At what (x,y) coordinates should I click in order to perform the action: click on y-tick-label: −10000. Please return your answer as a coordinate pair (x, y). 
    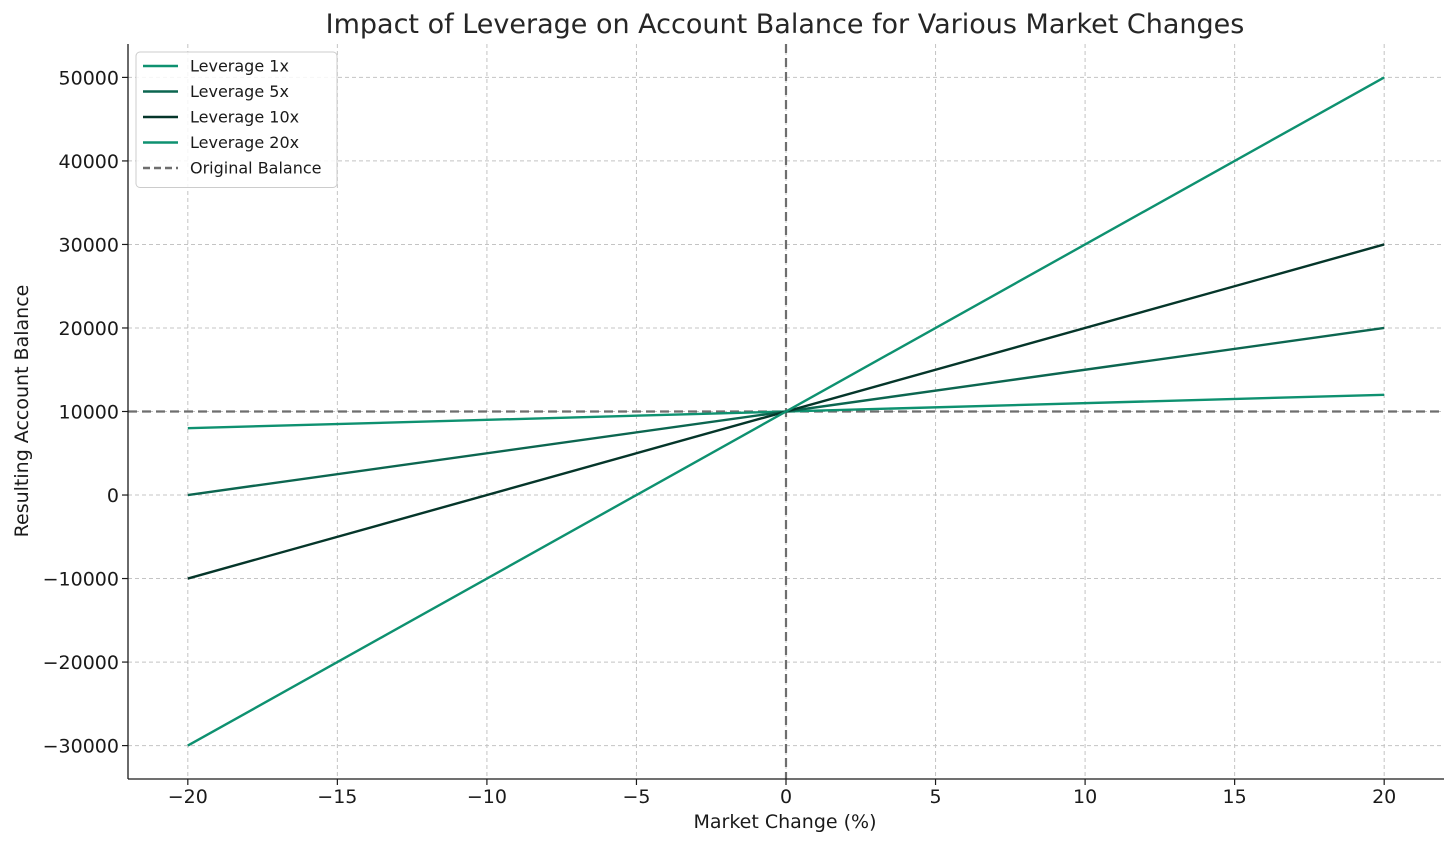
    Looking at the image, I should click on (81, 580).